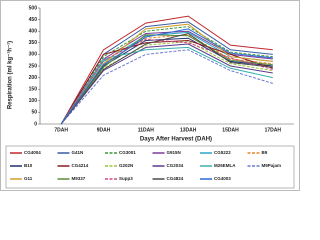 The width and height of the screenshot is (320, 240). What do you see at coordinates (104, 130) in the screenshot?
I see `x-tick-label: 9DAH` at bounding box center [104, 130].